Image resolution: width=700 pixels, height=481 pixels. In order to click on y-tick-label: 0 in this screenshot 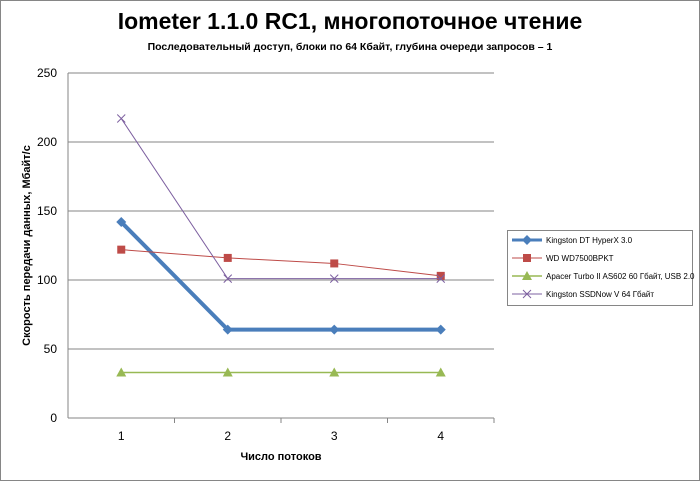, I will do `click(53, 418)`.